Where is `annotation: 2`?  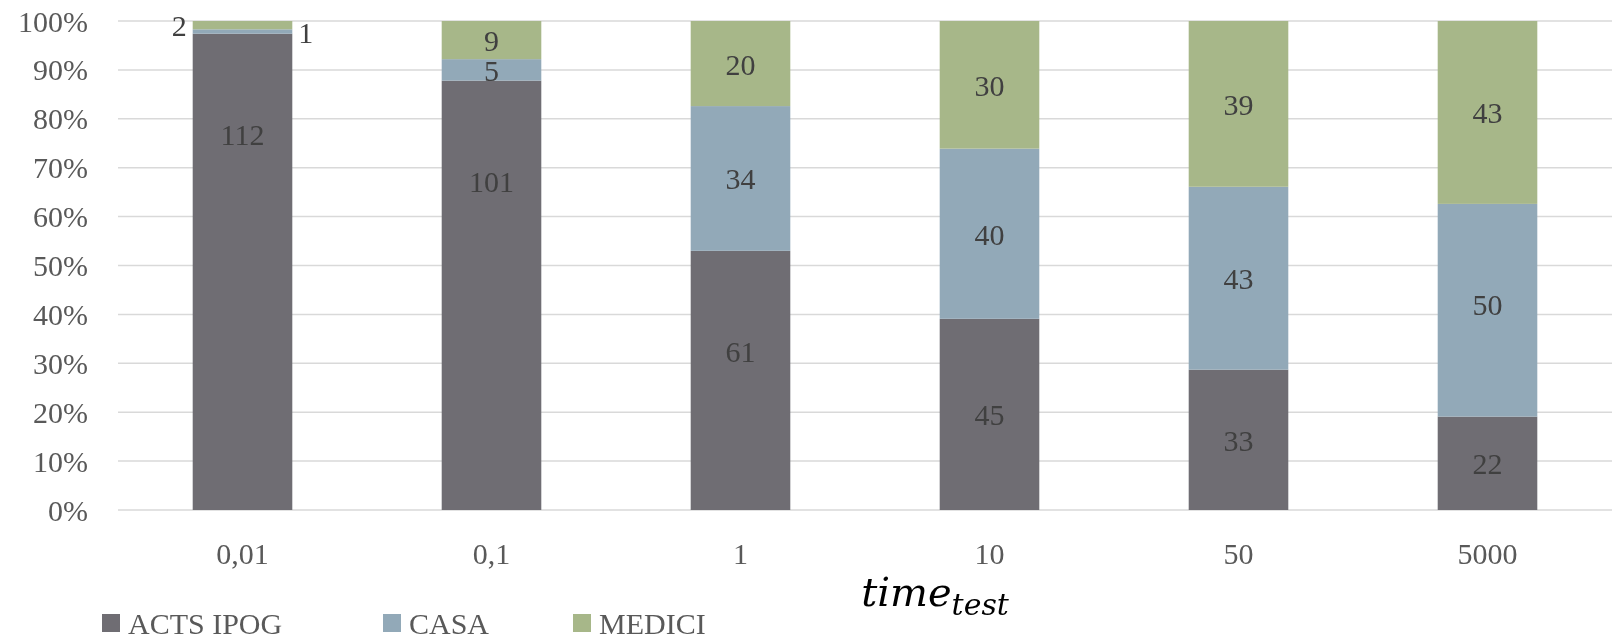 annotation: 2 is located at coordinates (179, 25).